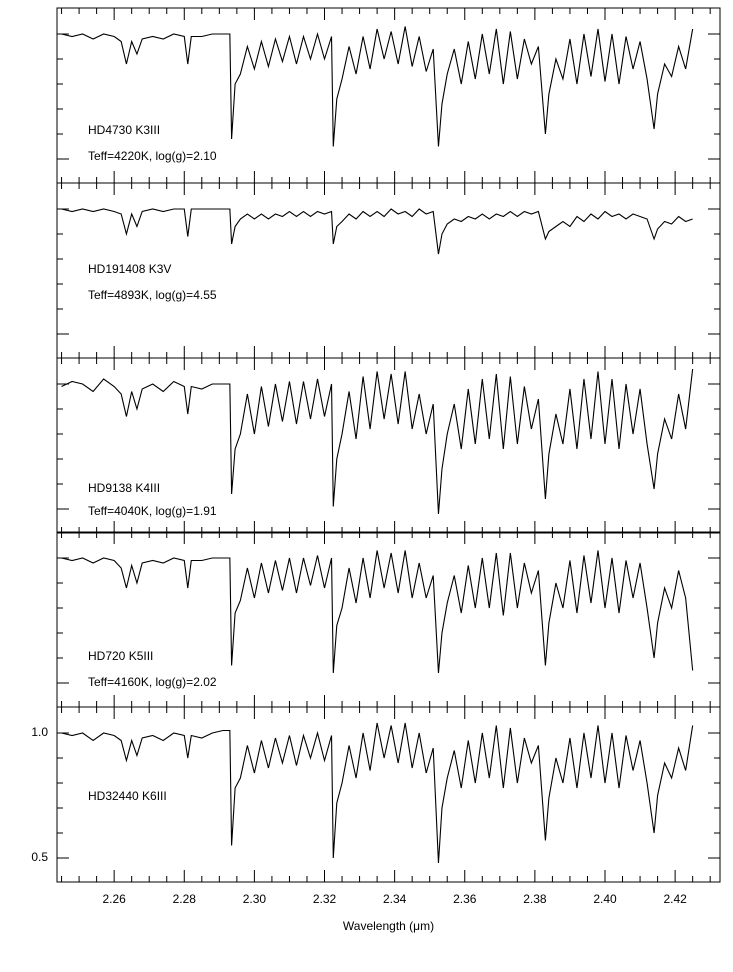  I want to click on x-axis-label: Wavelength (μm), so click(388, 926).